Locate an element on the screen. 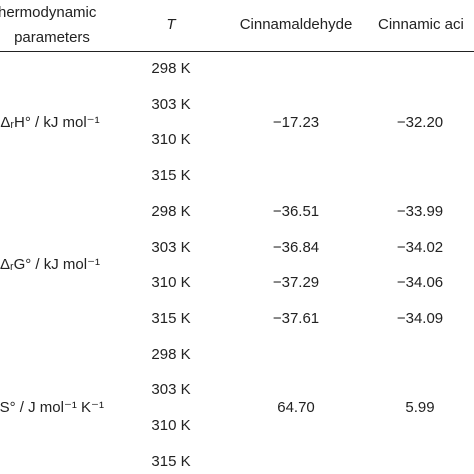 The height and width of the screenshot is (474, 474). cell-col2: −34.02 is located at coordinates (420, 247).